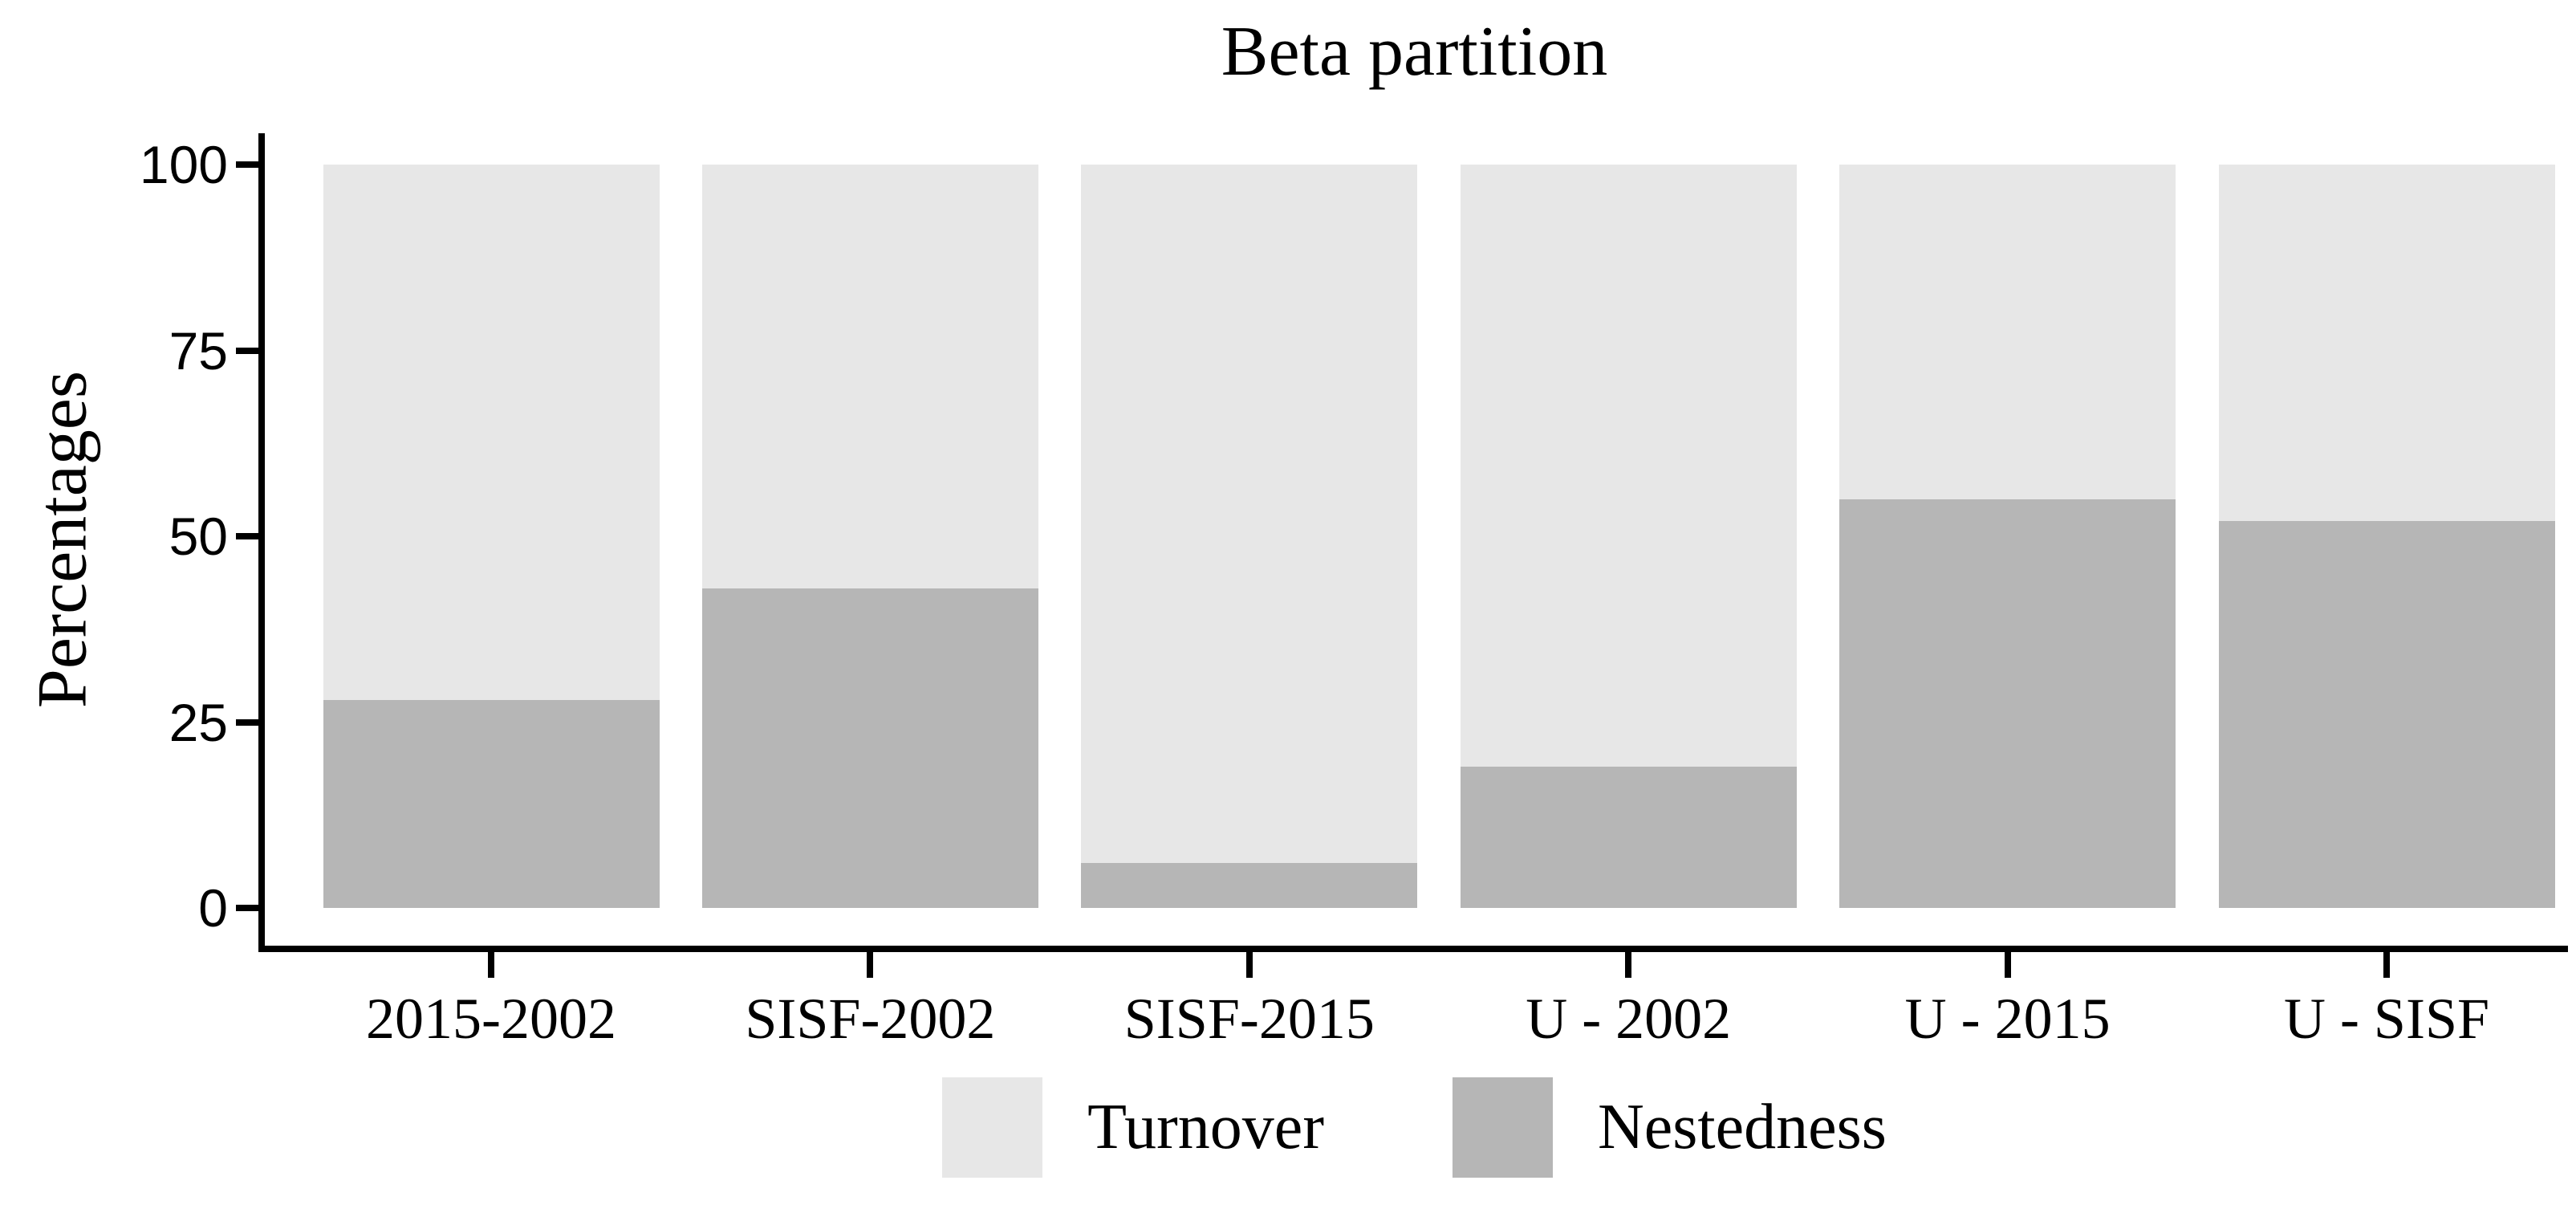 The width and height of the screenshot is (2576, 1213). Describe the element at coordinates (198, 536) in the screenshot. I see `y-tick-label: 50` at that location.